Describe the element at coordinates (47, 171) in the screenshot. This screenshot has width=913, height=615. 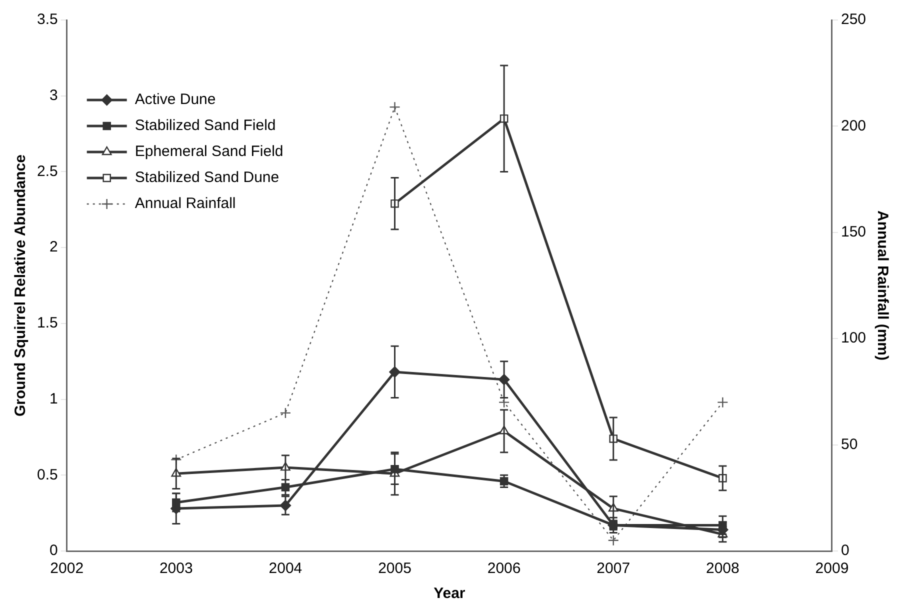
I see `y-tick-label: 2.5` at that location.